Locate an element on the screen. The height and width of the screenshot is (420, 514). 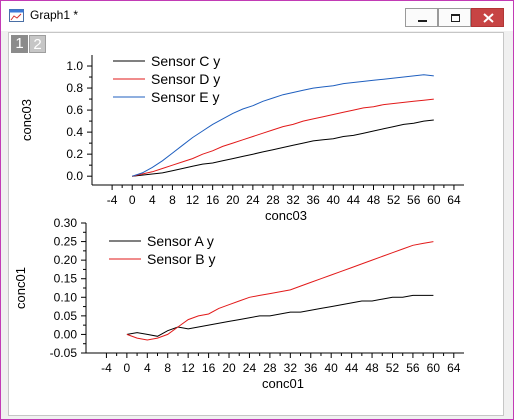
close-button is located at coordinates (487, 17).